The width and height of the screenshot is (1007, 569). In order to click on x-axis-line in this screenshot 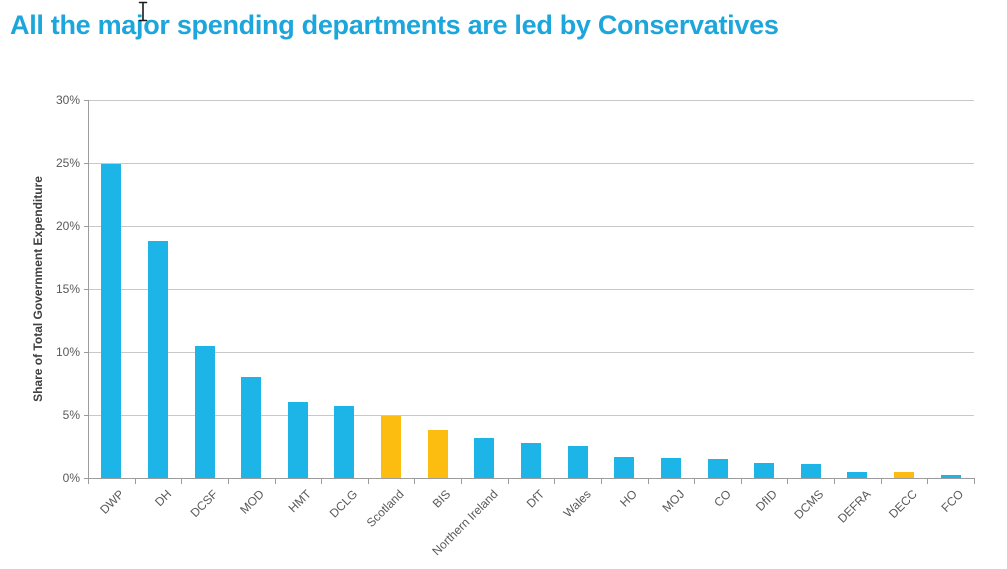, I will do `click(531, 478)`.